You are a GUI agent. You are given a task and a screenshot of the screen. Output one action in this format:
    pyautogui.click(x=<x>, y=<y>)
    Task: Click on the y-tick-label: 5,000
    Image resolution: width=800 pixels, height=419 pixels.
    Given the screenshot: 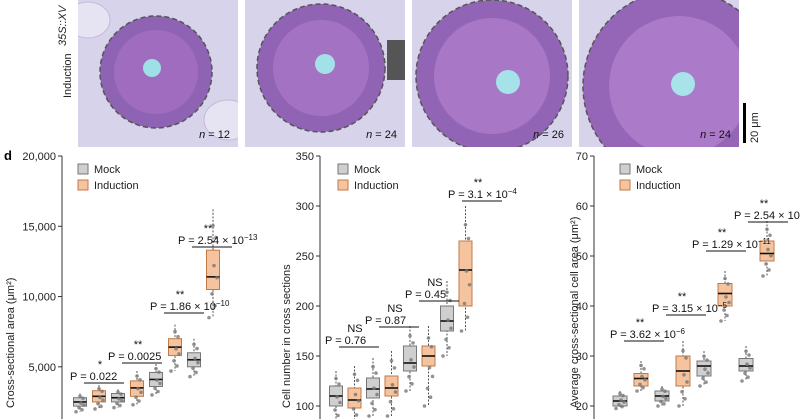 What is the action you would take?
    pyautogui.click(x=42, y=368)
    